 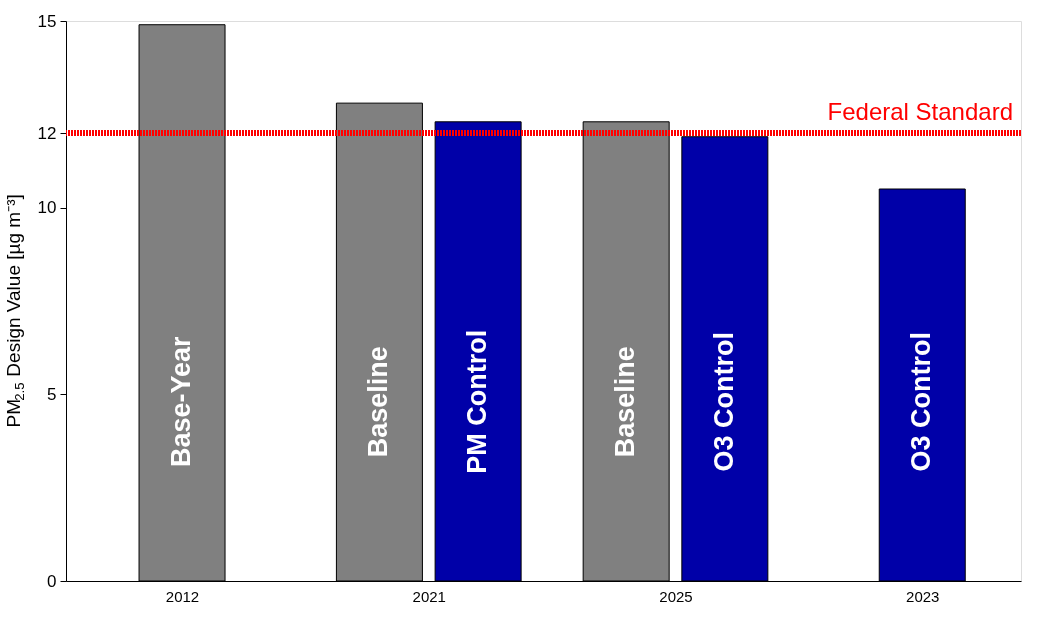 I want to click on annotation: Base-Year, so click(x=181, y=402).